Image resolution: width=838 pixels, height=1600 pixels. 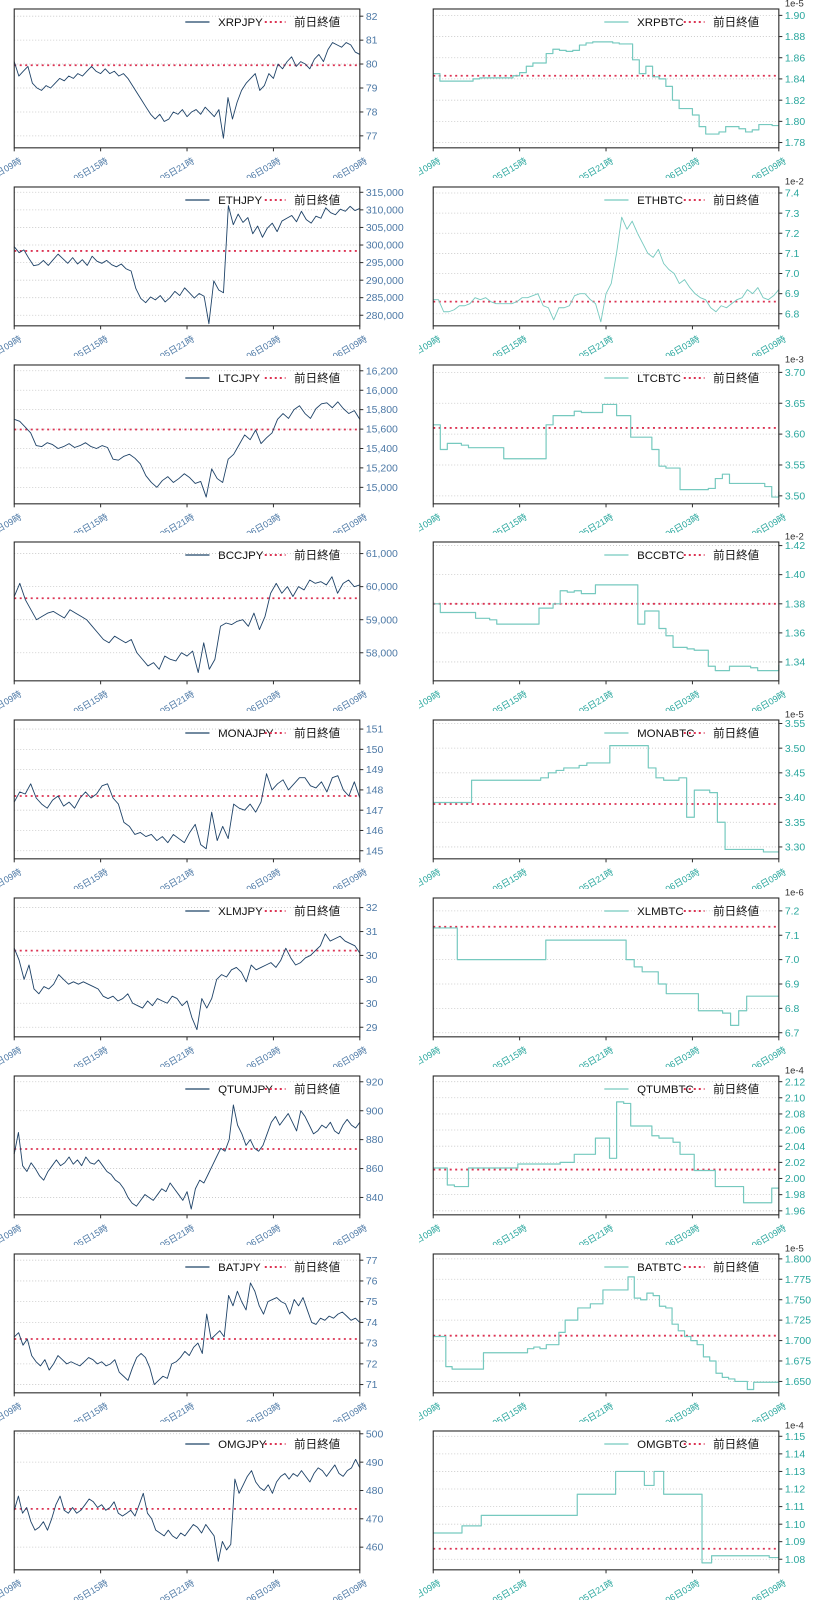 I want to click on legend-label-symbol: QTUMJPY, so click(x=245, y=1090).